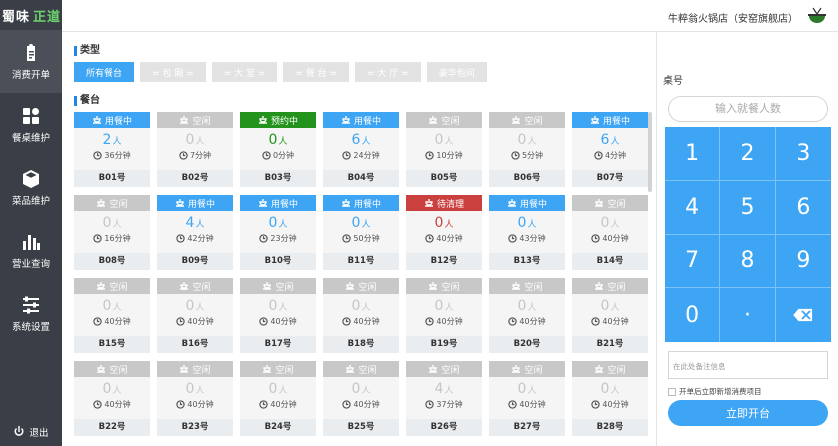  I want to click on key-7: 7, so click(693, 261).